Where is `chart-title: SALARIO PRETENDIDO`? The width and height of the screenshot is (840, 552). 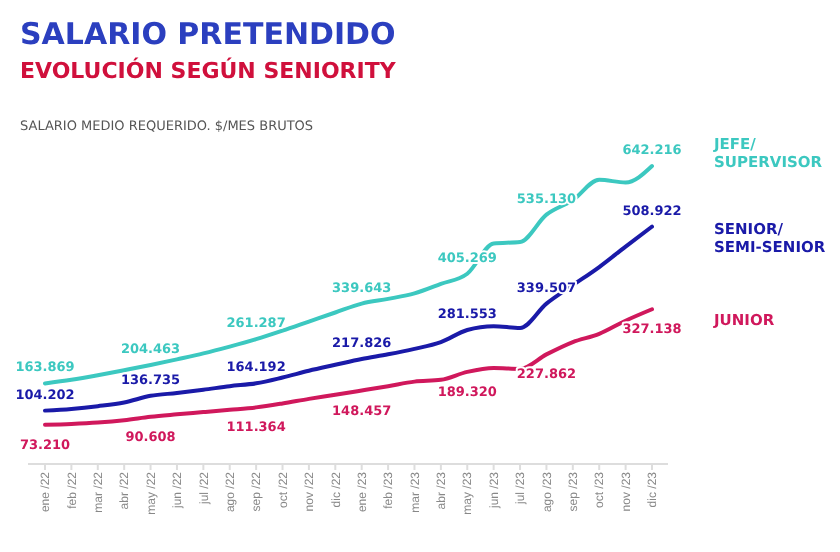 chart-title: SALARIO PRETENDIDO is located at coordinates (208, 34).